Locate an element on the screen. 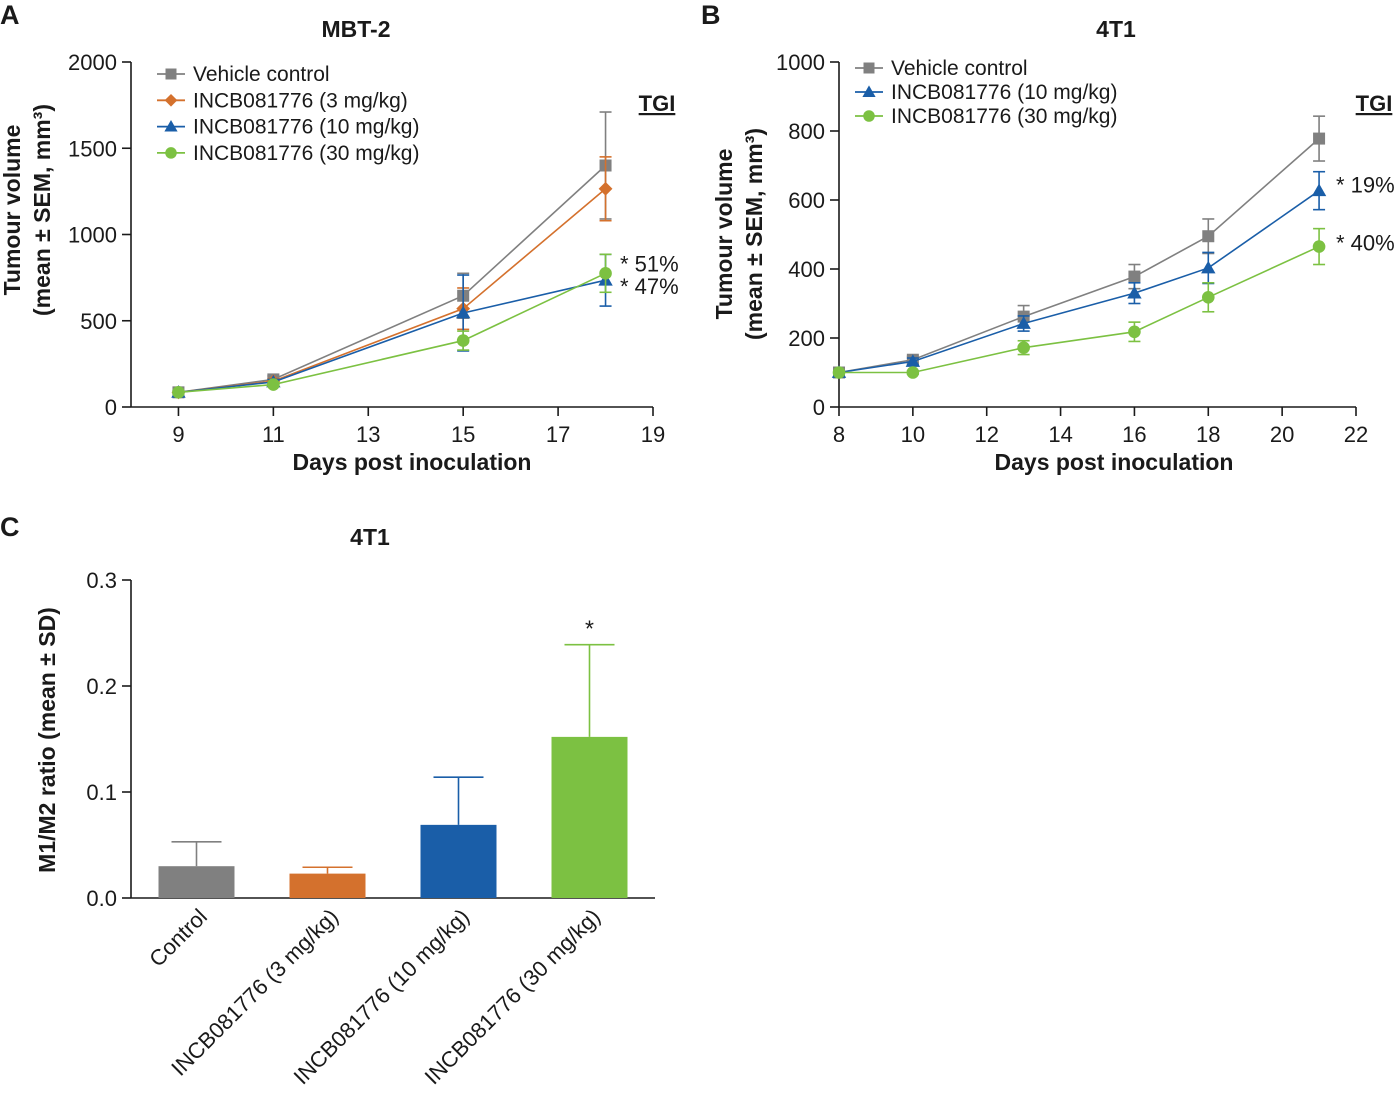 This screenshot has height=1094, width=1400. panel-b-x-tick-label: 16 is located at coordinates (1134, 434).